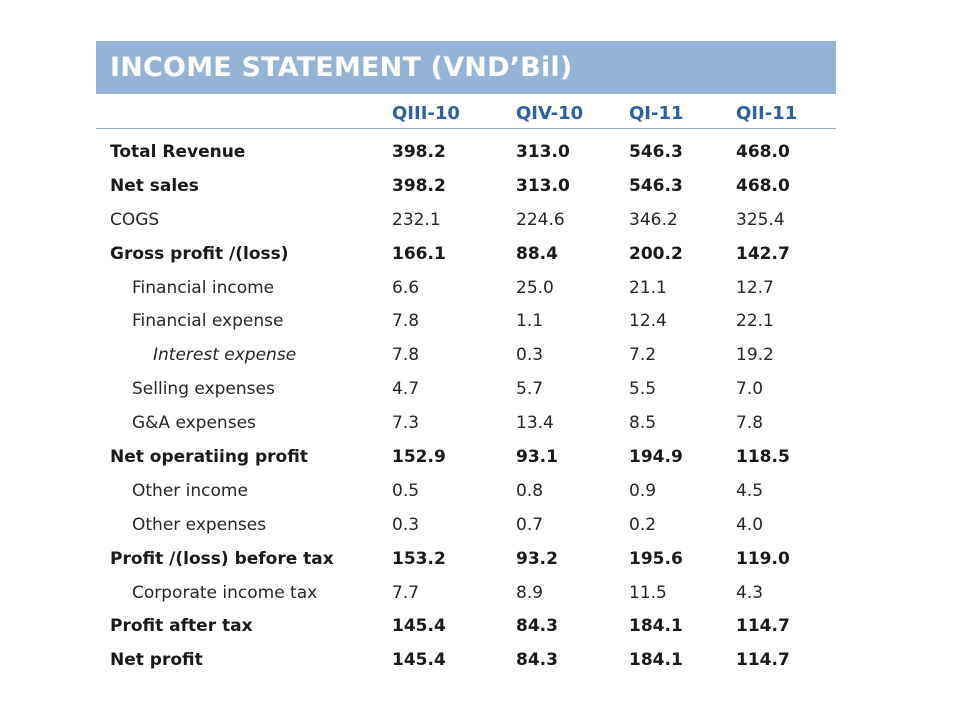  What do you see at coordinates (550, 113) in the screenshot?
I see `column-header-qiv-10: QIV-10` at bounding box center [550, 113].